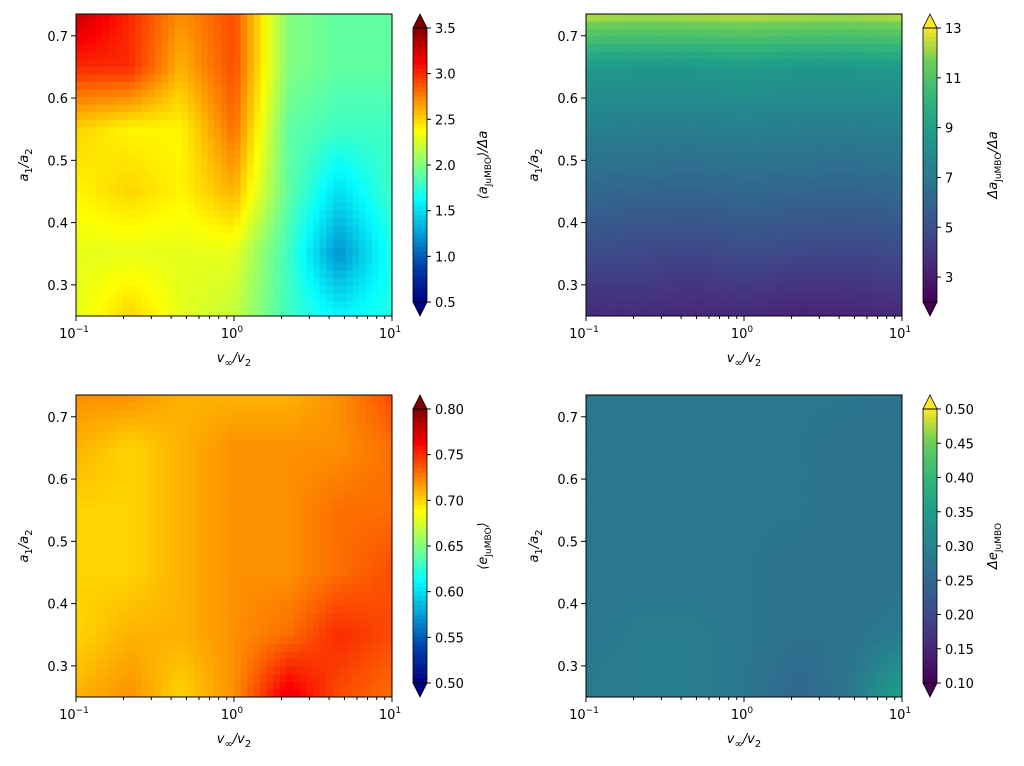  What do you see at coordinates (420, 85) in the screenshot?
I see `colorbar-segment` at bounding box center [420, 85].